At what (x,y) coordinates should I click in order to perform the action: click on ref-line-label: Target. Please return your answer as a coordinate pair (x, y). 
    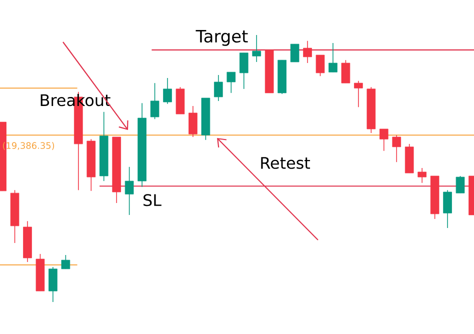
    Looking at the image, I should click on (222, 38).